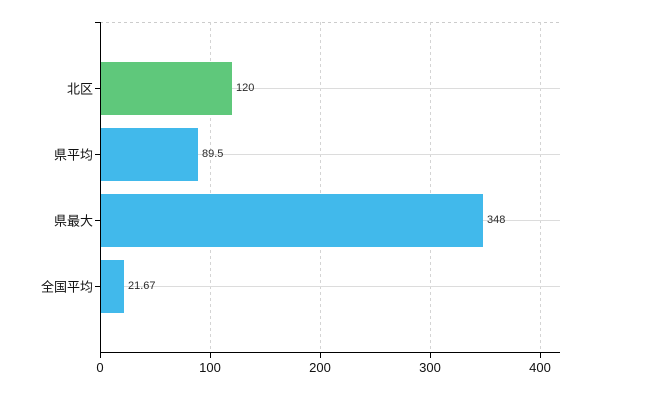  Describe the element at coordinates (330, 352) in the screenshot. I see `x-axis-line` at that location.